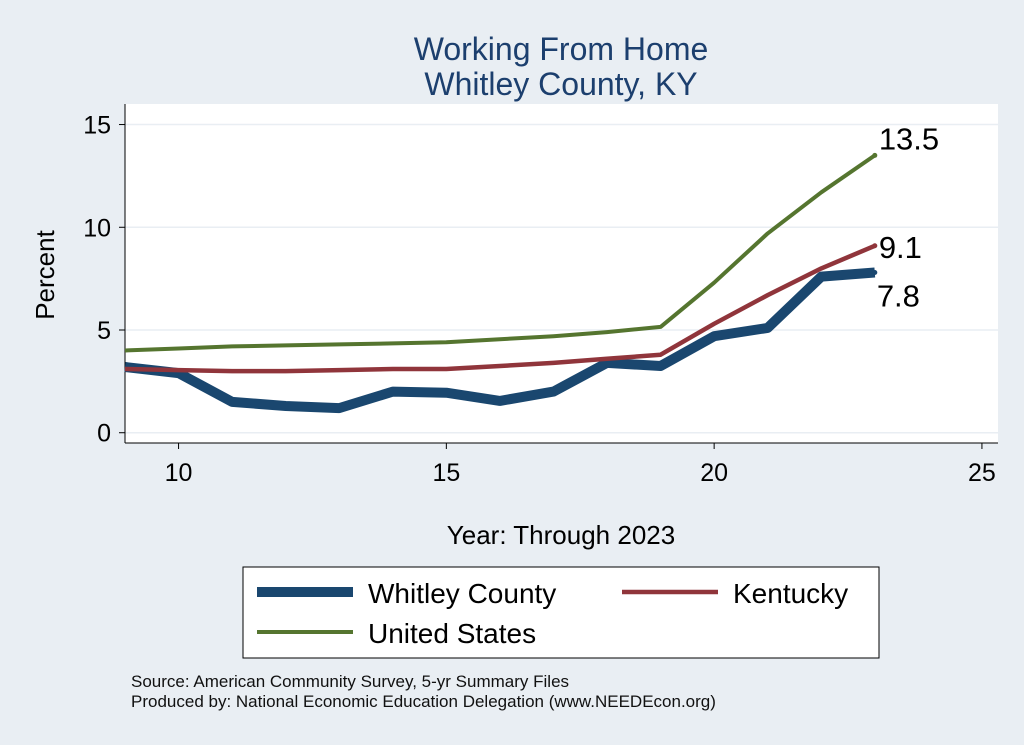  What do you see at coordinates (898, 295) in the screenshot?
I see `end-label-whitley-county: 7.8` at bounding box center [898, 295].